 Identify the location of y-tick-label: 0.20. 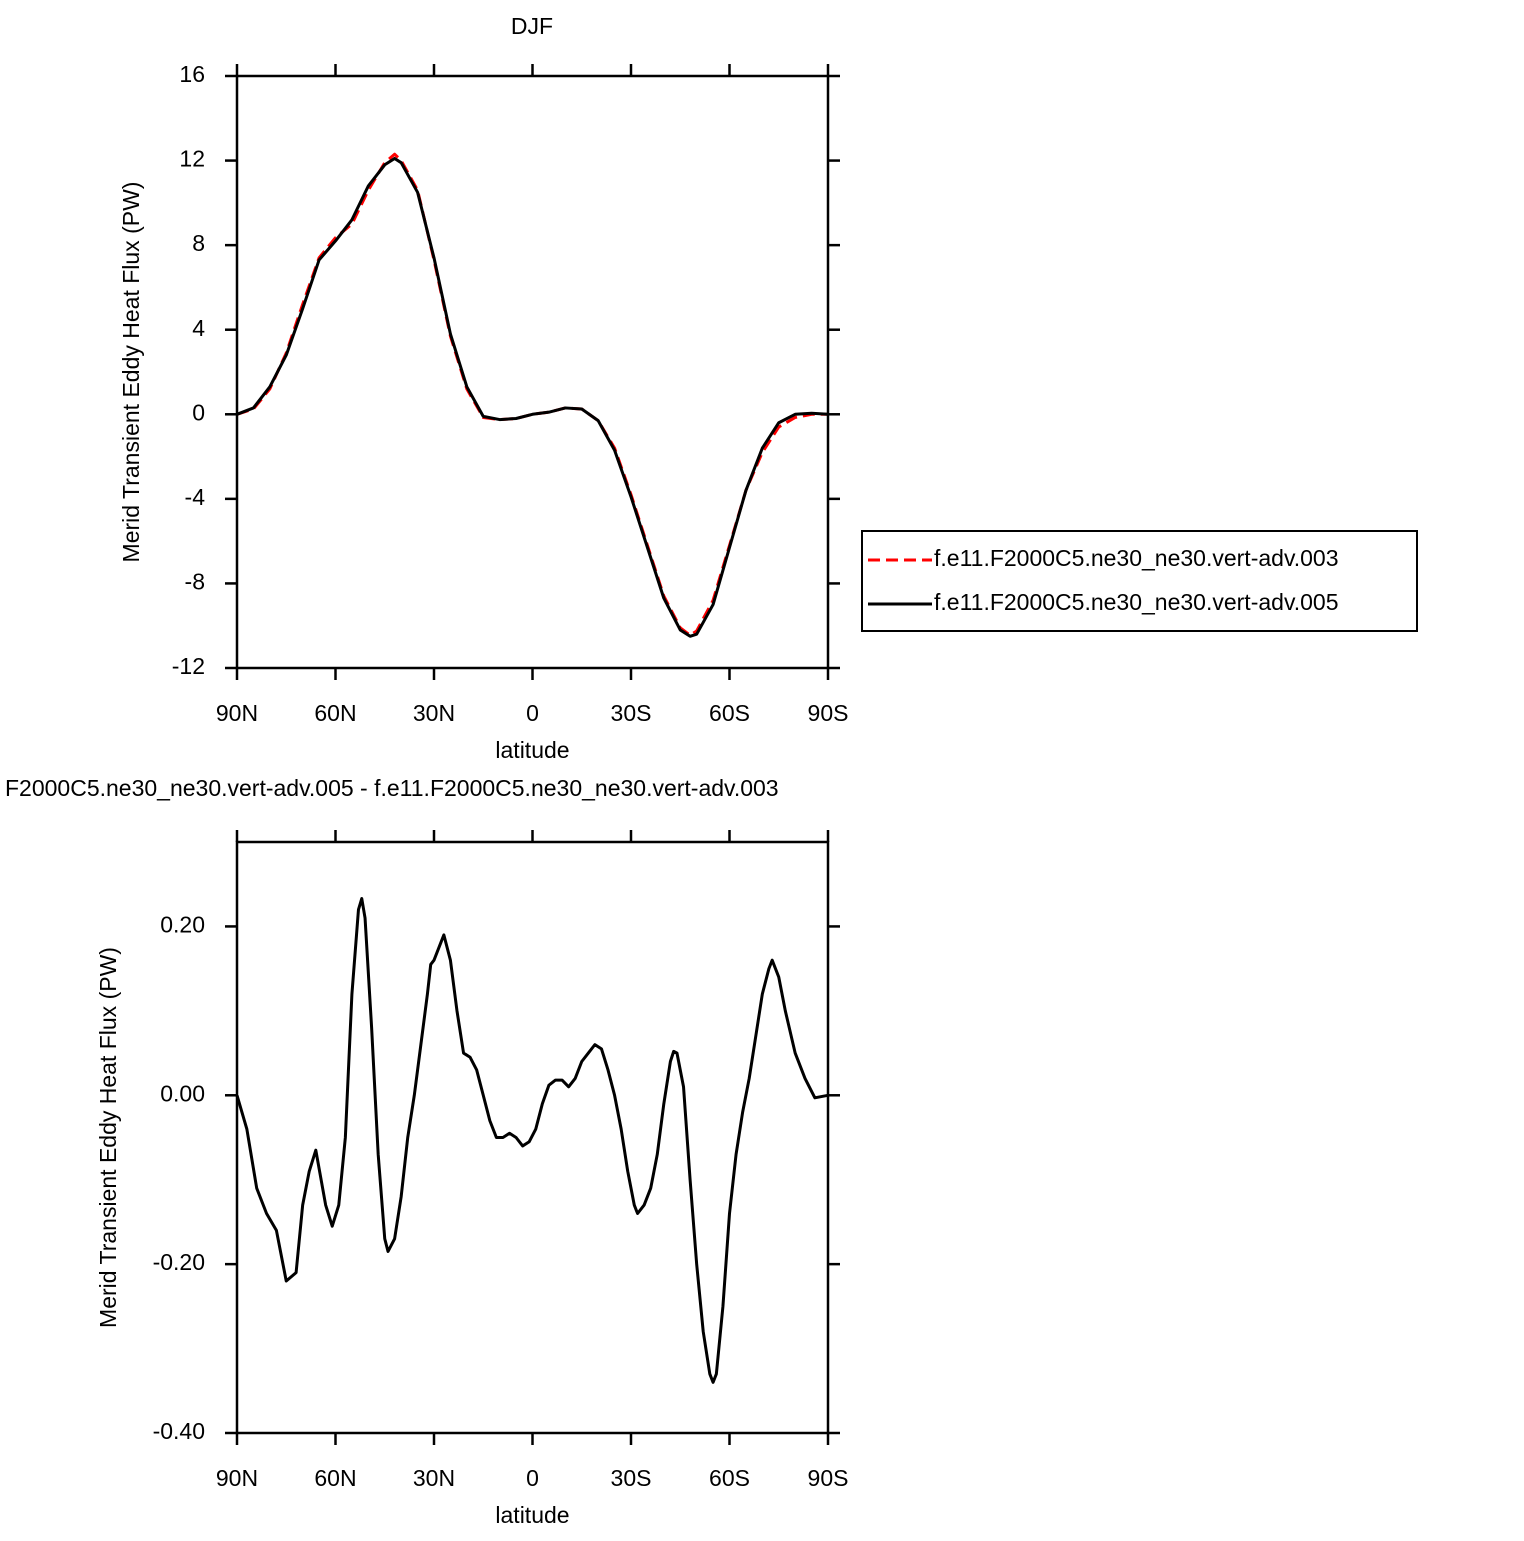
(182, 925).